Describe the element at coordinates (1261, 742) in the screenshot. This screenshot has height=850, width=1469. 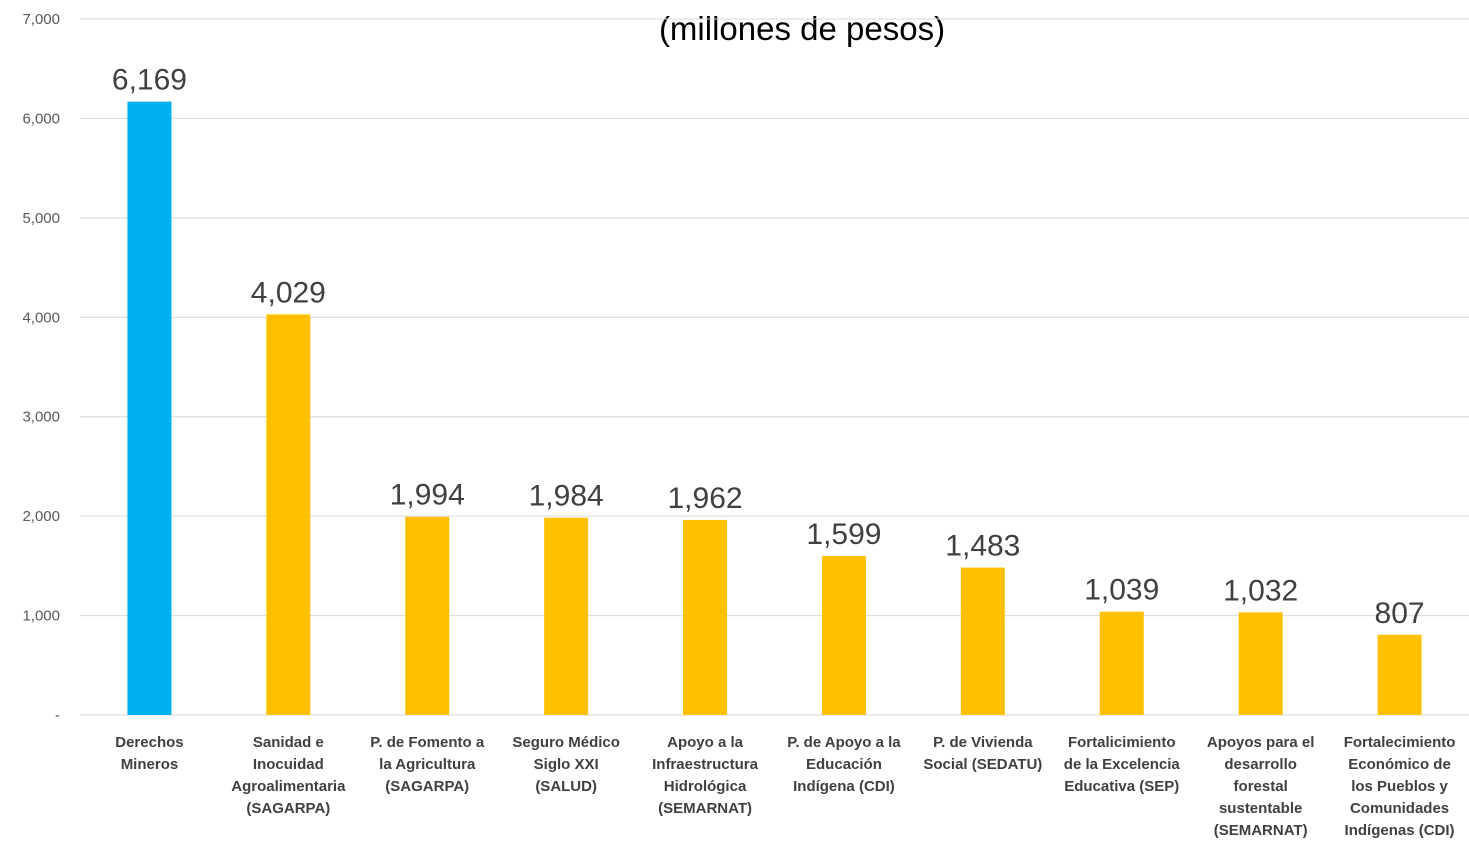
I see `x-tick-label-line: Apoyos para el` at that location.